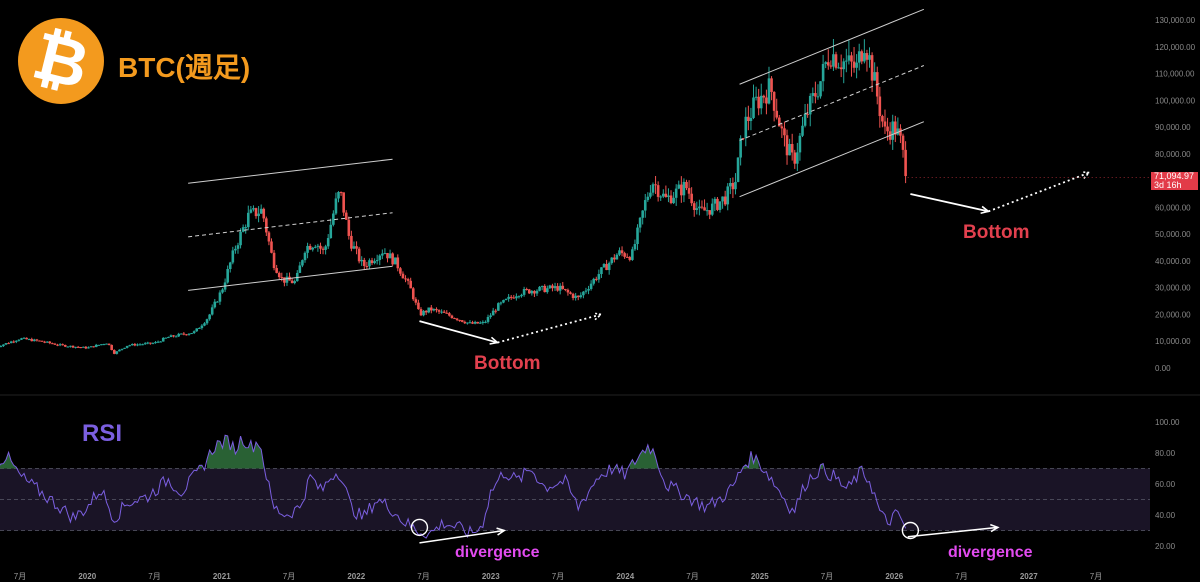 The image size is (1200, 582). Describe the element at coordinates (1173, 341) in the screenshot. I see `price-tick-label: 10,000.00` at that location.